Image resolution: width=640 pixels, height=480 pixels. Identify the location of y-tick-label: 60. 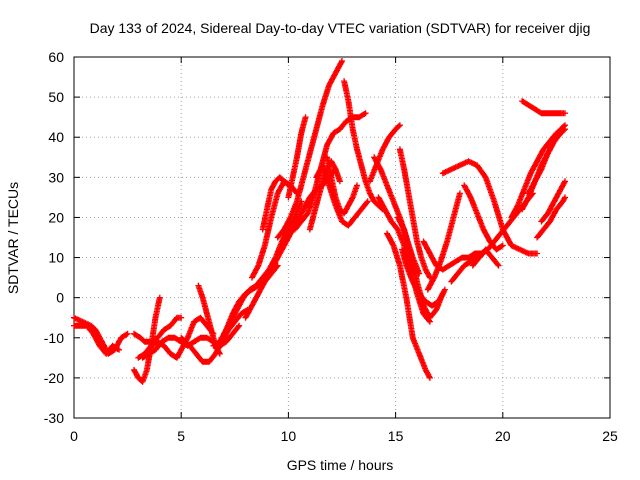
(56, 57).